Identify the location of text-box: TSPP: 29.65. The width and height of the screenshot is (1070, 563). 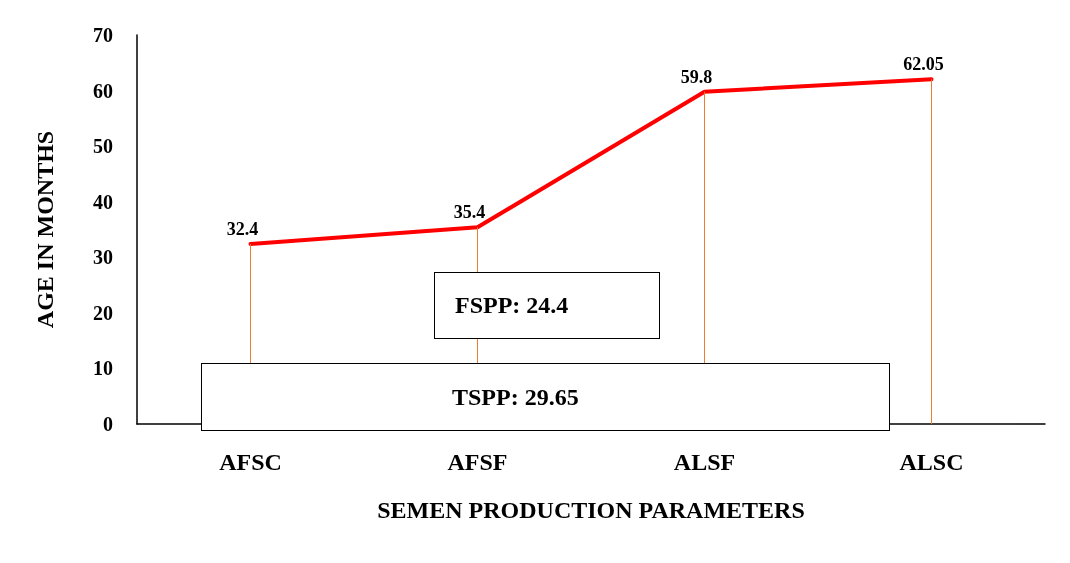
(545, 397).